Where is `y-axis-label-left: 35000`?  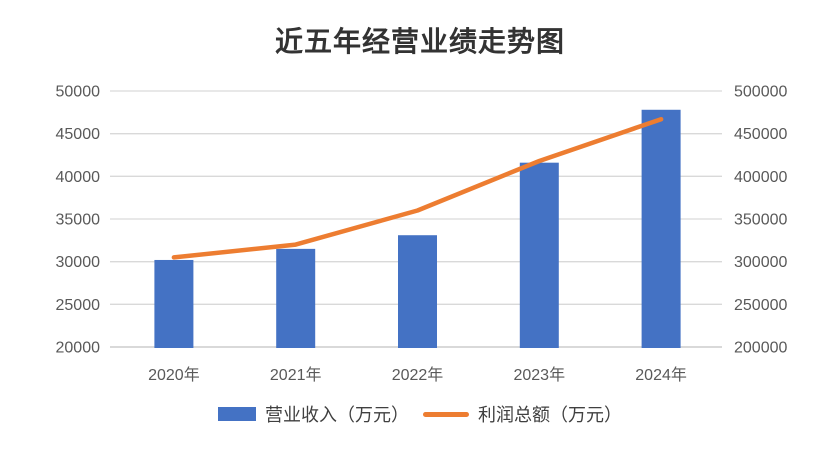
y-axis-label-left: 35000 is located at coordinates (78, 220).